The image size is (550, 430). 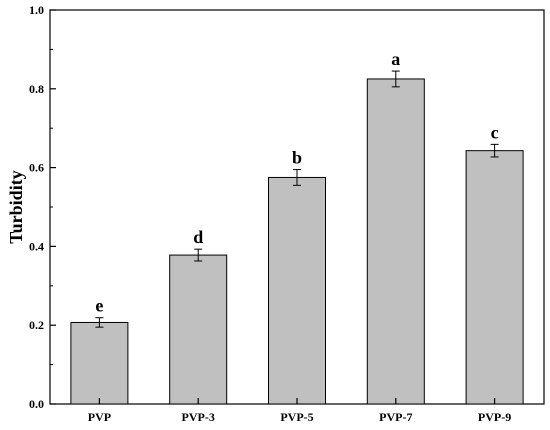 I want to click on x-axis: PVP PVP-3 PVP-5 PVP-7 PVP-9, so click(x=299, y=411).